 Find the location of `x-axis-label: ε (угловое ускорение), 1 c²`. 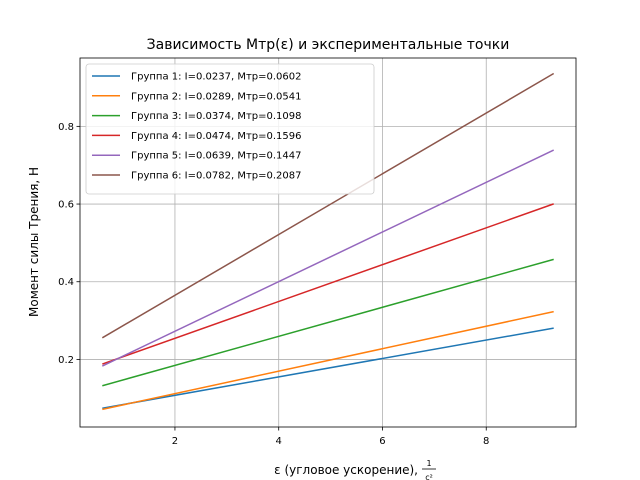

x-axis-label: ε (угловое ускорение), 1 c² is located at coordinates (355, 469).